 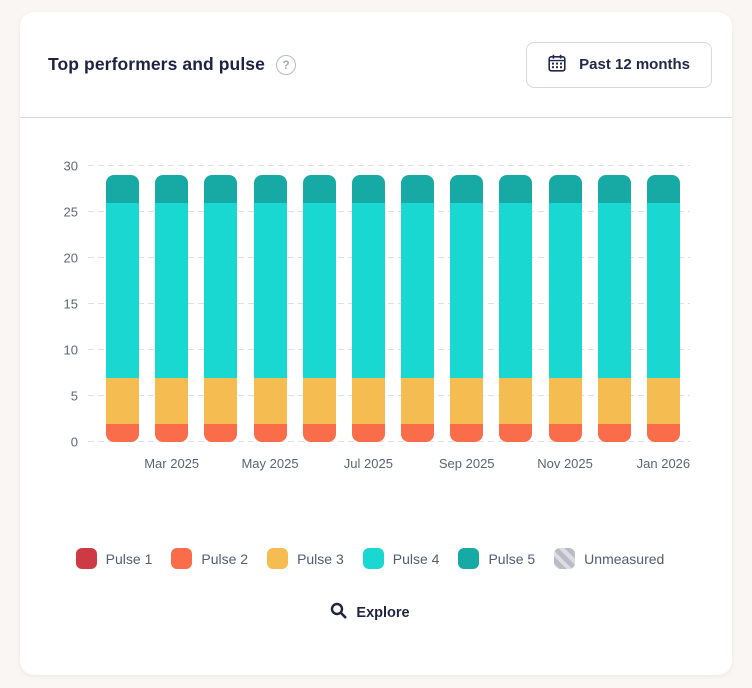 I want to click on bar-jul-2025, so click(x=368, y=308).